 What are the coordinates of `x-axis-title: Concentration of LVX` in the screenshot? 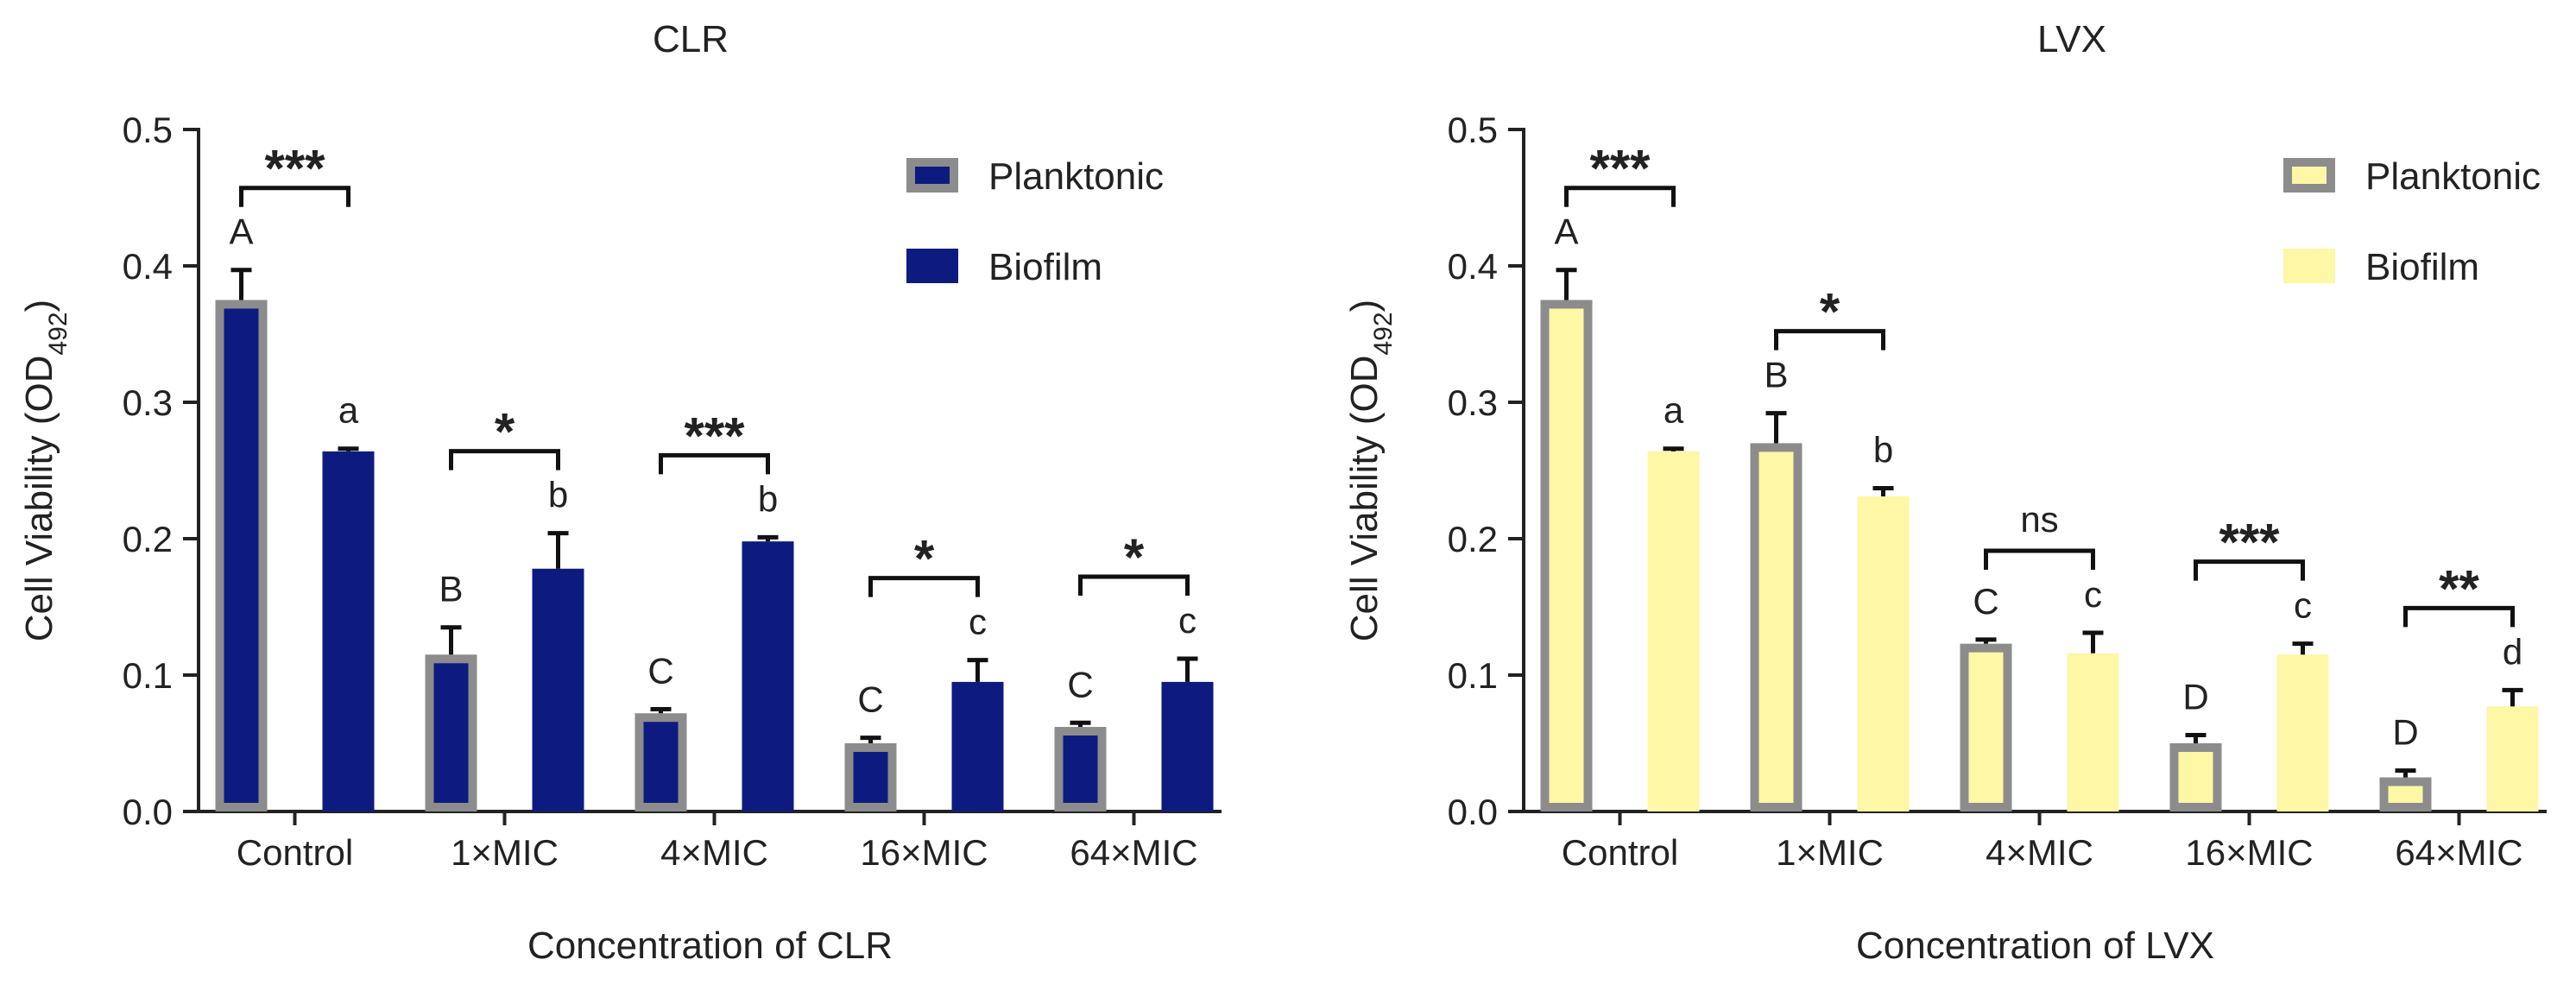 It's located at (2035, 946).